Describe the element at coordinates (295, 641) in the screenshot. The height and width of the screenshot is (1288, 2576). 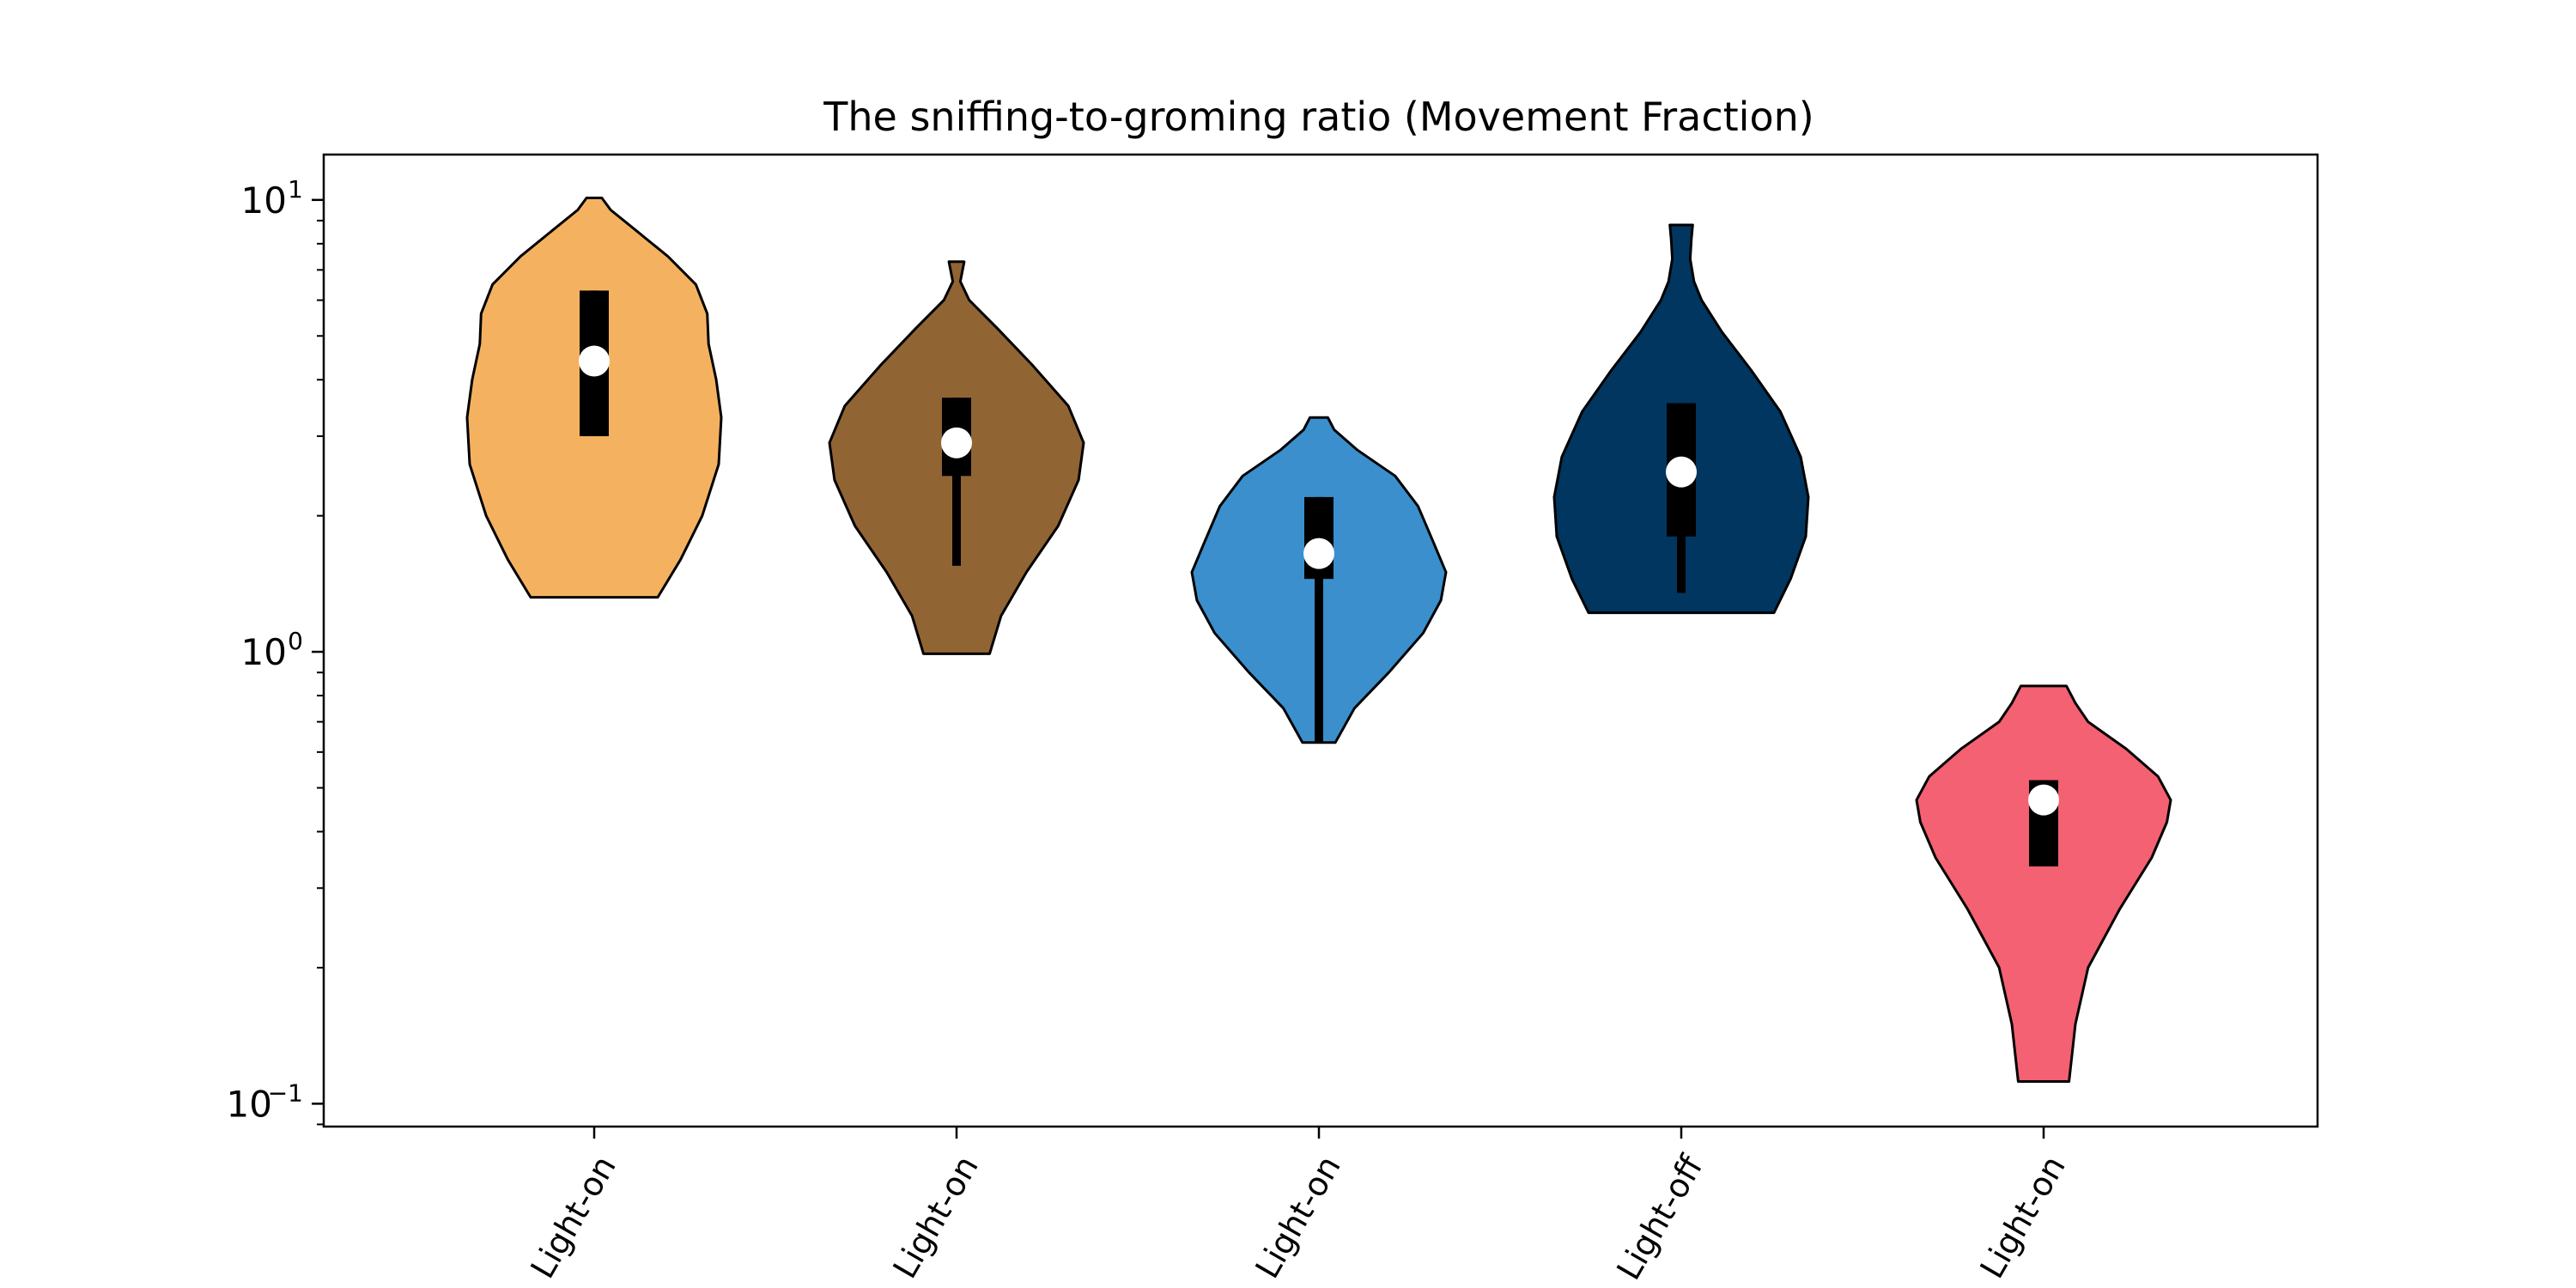
I see `y-tick-exponent: 0` at that location.